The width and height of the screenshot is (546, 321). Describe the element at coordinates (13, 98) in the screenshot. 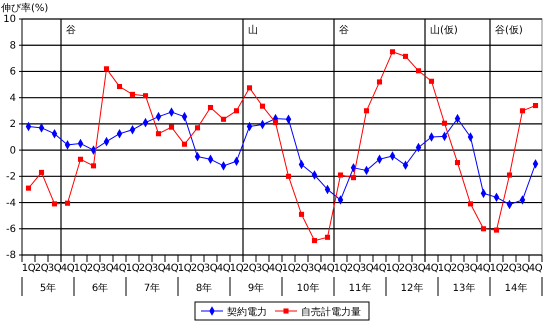

I see `y-tick-label: 4` at that location.